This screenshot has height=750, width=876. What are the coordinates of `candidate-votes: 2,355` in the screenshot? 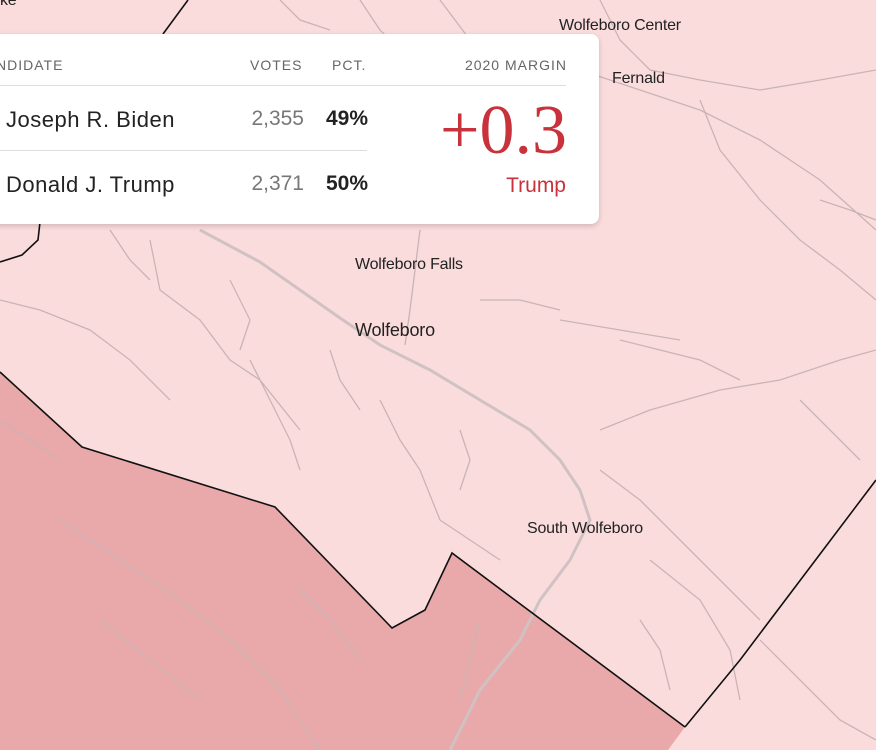 It's located at (277, 118).